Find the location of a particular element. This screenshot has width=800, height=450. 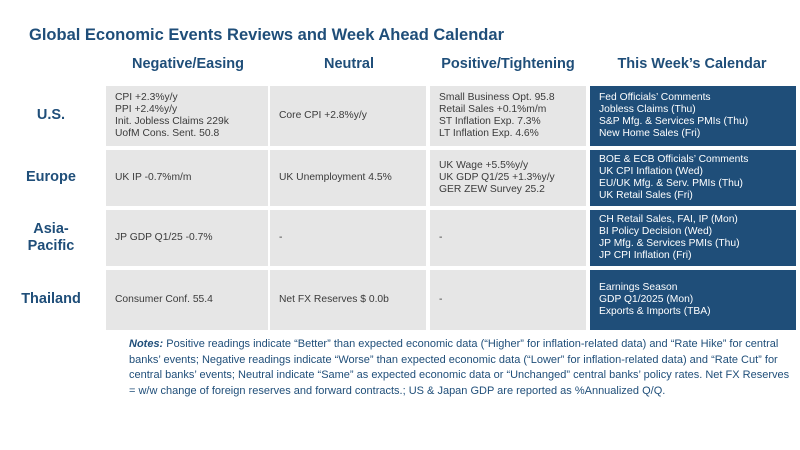

cell-europe-negative: UK IP -0.7%m/m is located at coordinates (187, 178).